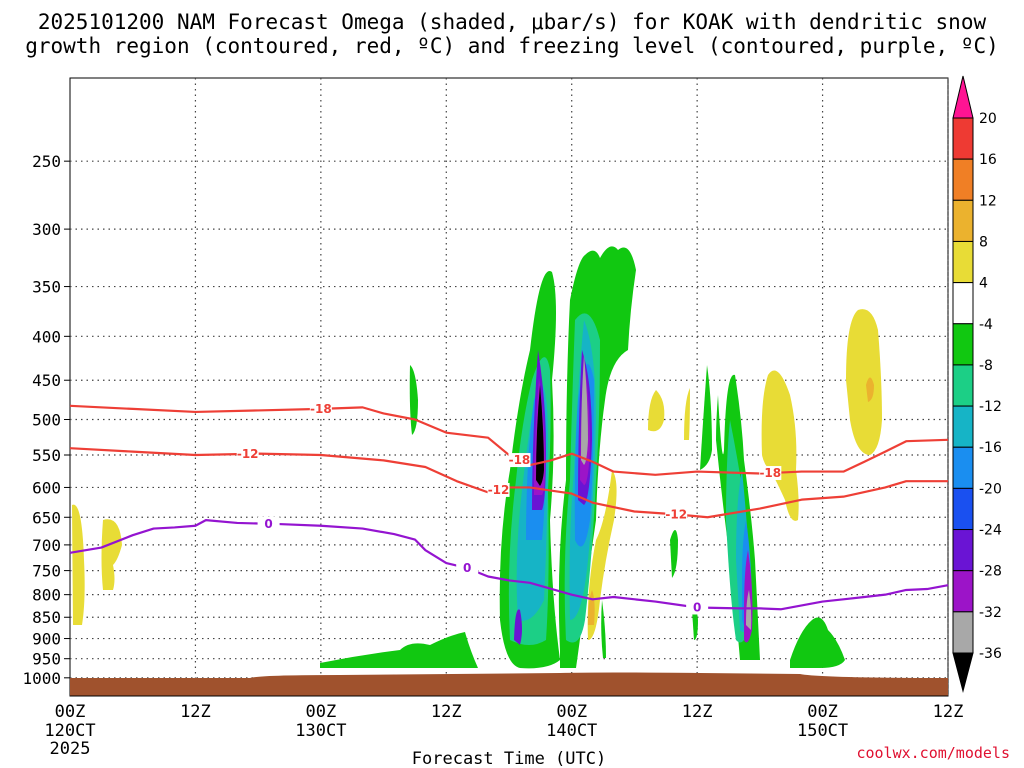 This screenshot has width=1024, height=768. What do you see at coordinates (988, 201) in the screenshot?
I see `colorbar-label-2: 12` at bounding box center [988, 201].